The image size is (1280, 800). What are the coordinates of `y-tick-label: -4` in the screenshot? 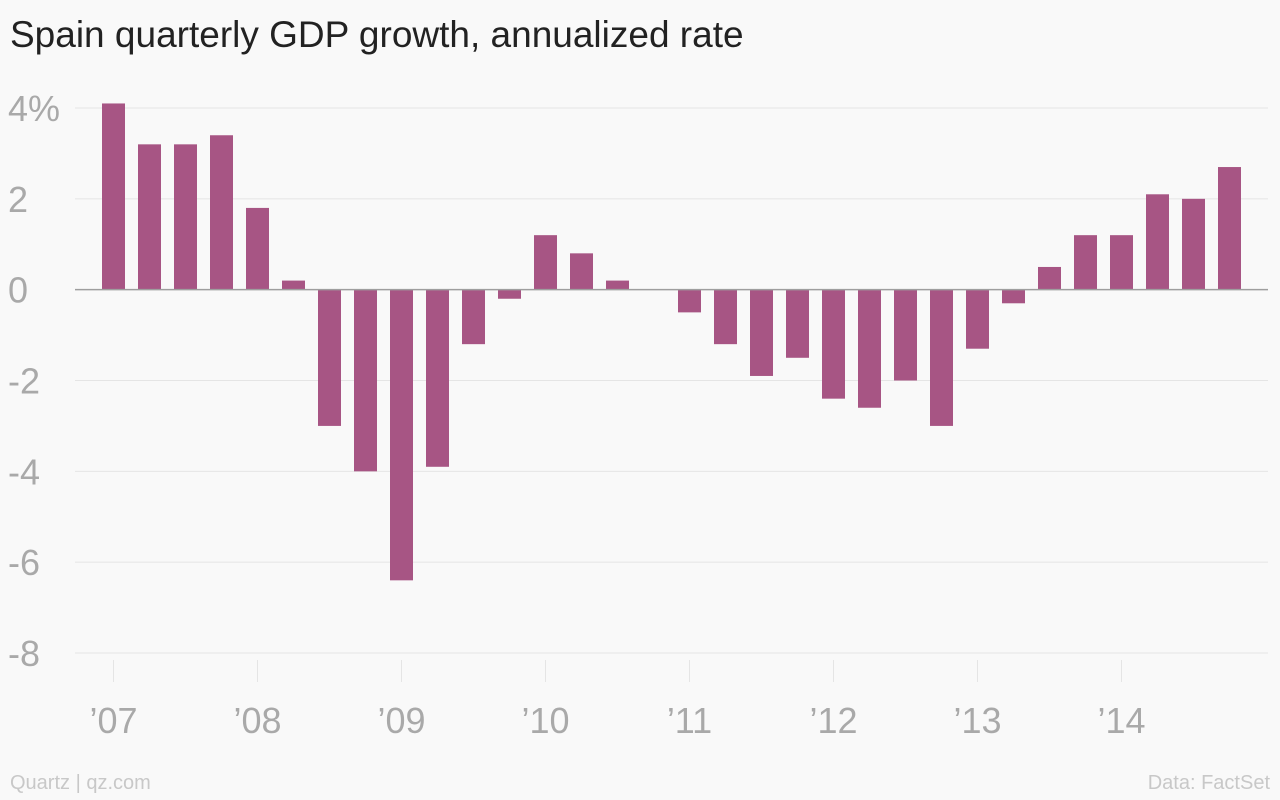 It's located at (24, 471).